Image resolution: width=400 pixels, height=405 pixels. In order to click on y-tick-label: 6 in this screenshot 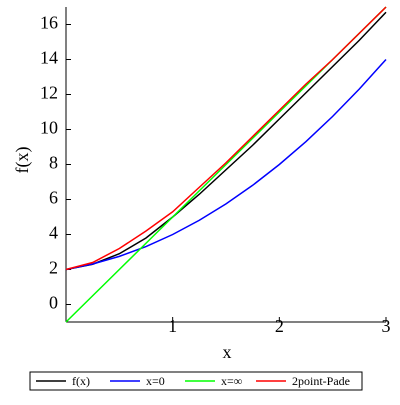, I will do `click(53, 198)`.